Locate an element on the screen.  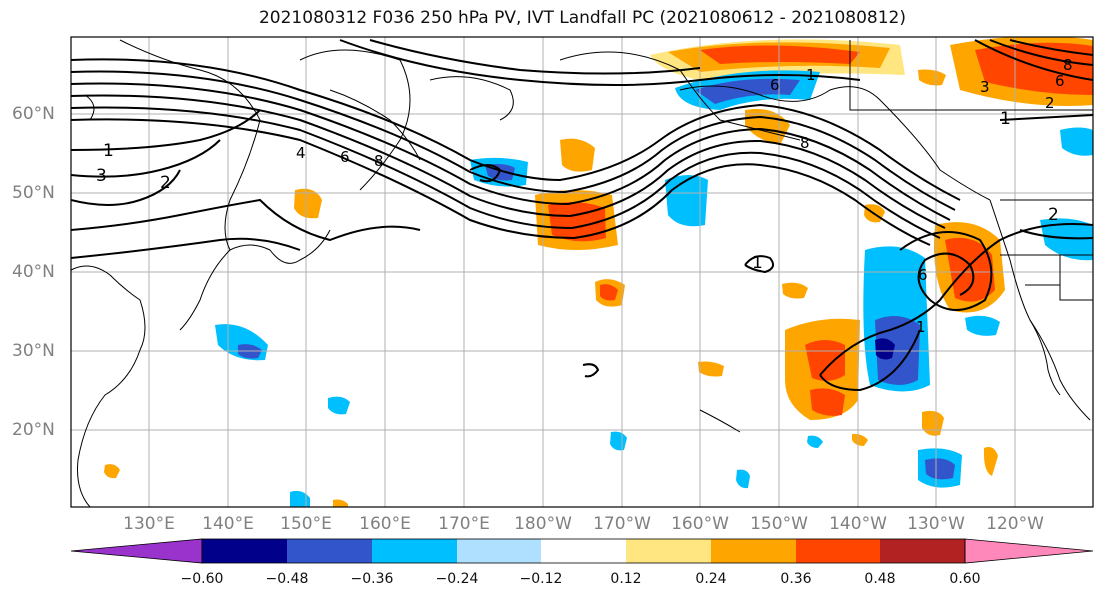
colorbar-tick-label: 0.12 is located at coordinates (626, 579).